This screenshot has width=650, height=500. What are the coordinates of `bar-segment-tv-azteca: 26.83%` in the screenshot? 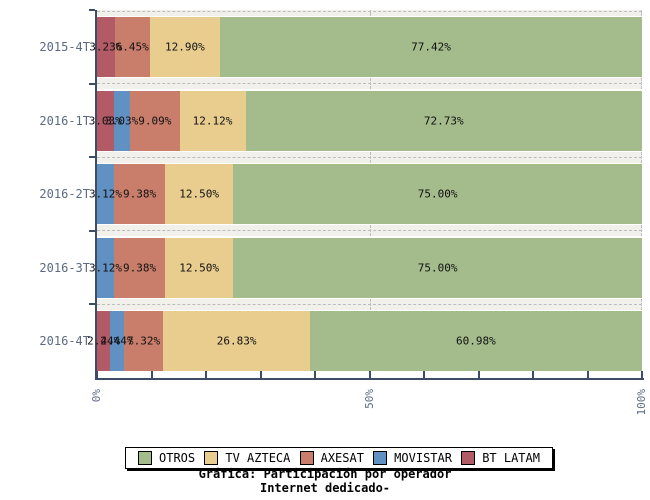 It's located at (236, 341).